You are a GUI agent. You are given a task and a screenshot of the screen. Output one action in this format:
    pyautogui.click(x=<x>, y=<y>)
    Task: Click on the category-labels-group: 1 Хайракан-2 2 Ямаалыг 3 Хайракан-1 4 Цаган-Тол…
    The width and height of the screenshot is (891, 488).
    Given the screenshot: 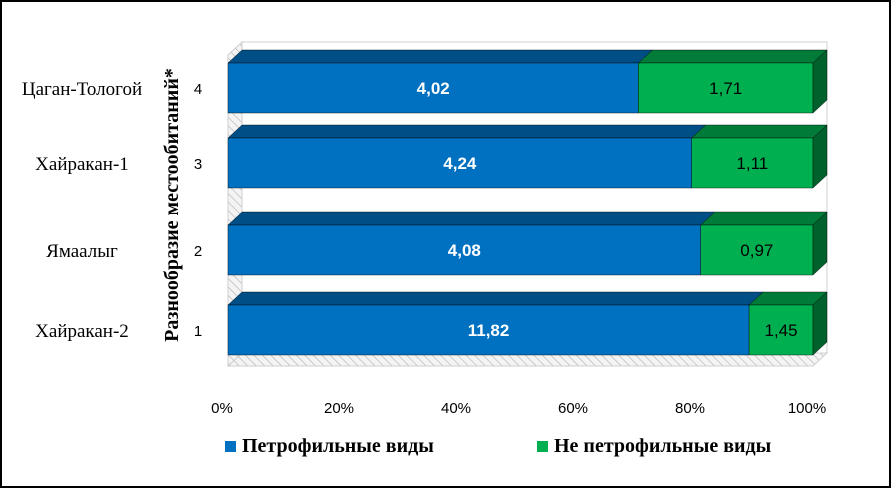 What is the action you would take?
    pyautogui.click(x=112, y=210)
    